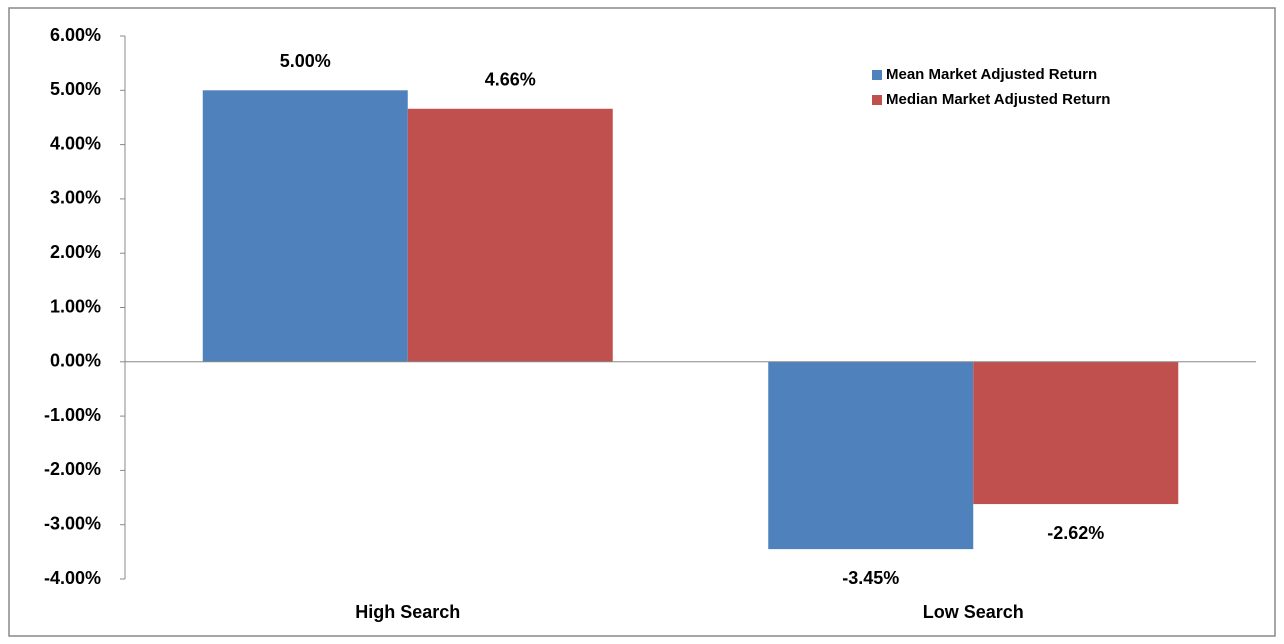  Describe the element at coordinates (75, 35) in the screenshot. I see `y-tick-label: 6.00%` at that location.